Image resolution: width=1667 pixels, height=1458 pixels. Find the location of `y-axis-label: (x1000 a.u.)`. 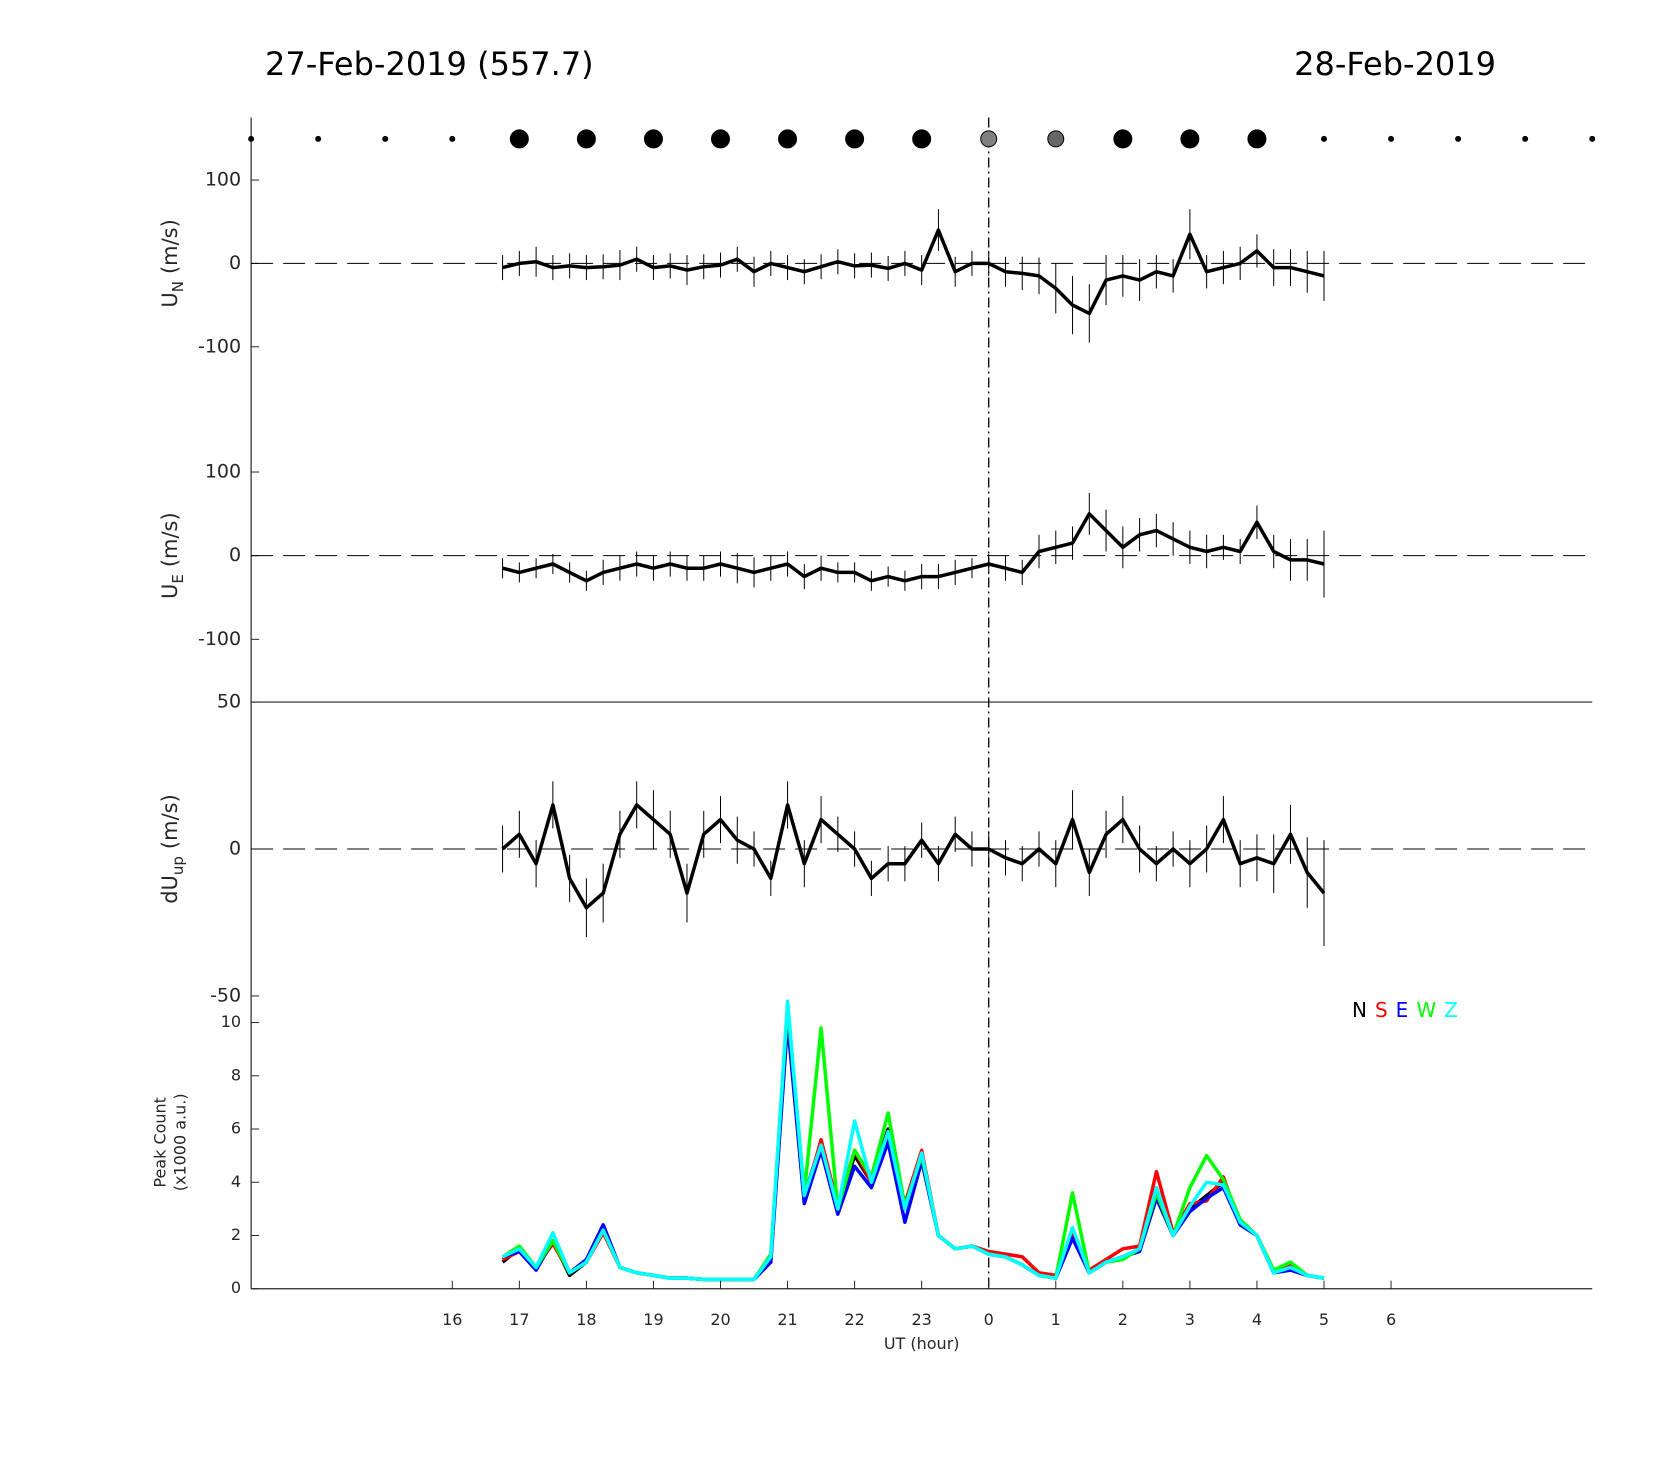

y-axis-label: (x1000 a.u.) is located at coordinates (179, 1142).